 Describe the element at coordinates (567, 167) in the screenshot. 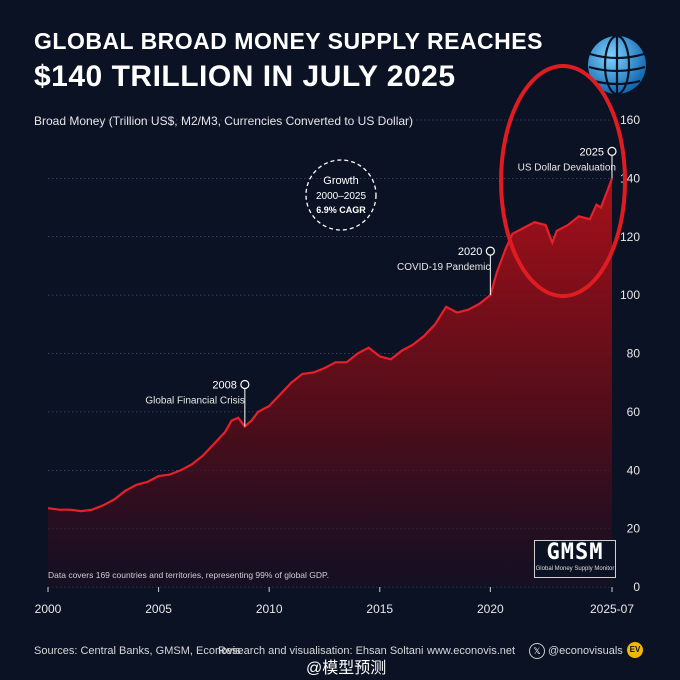

I see `annotation-text: US Dollar Devaluation` at that location.